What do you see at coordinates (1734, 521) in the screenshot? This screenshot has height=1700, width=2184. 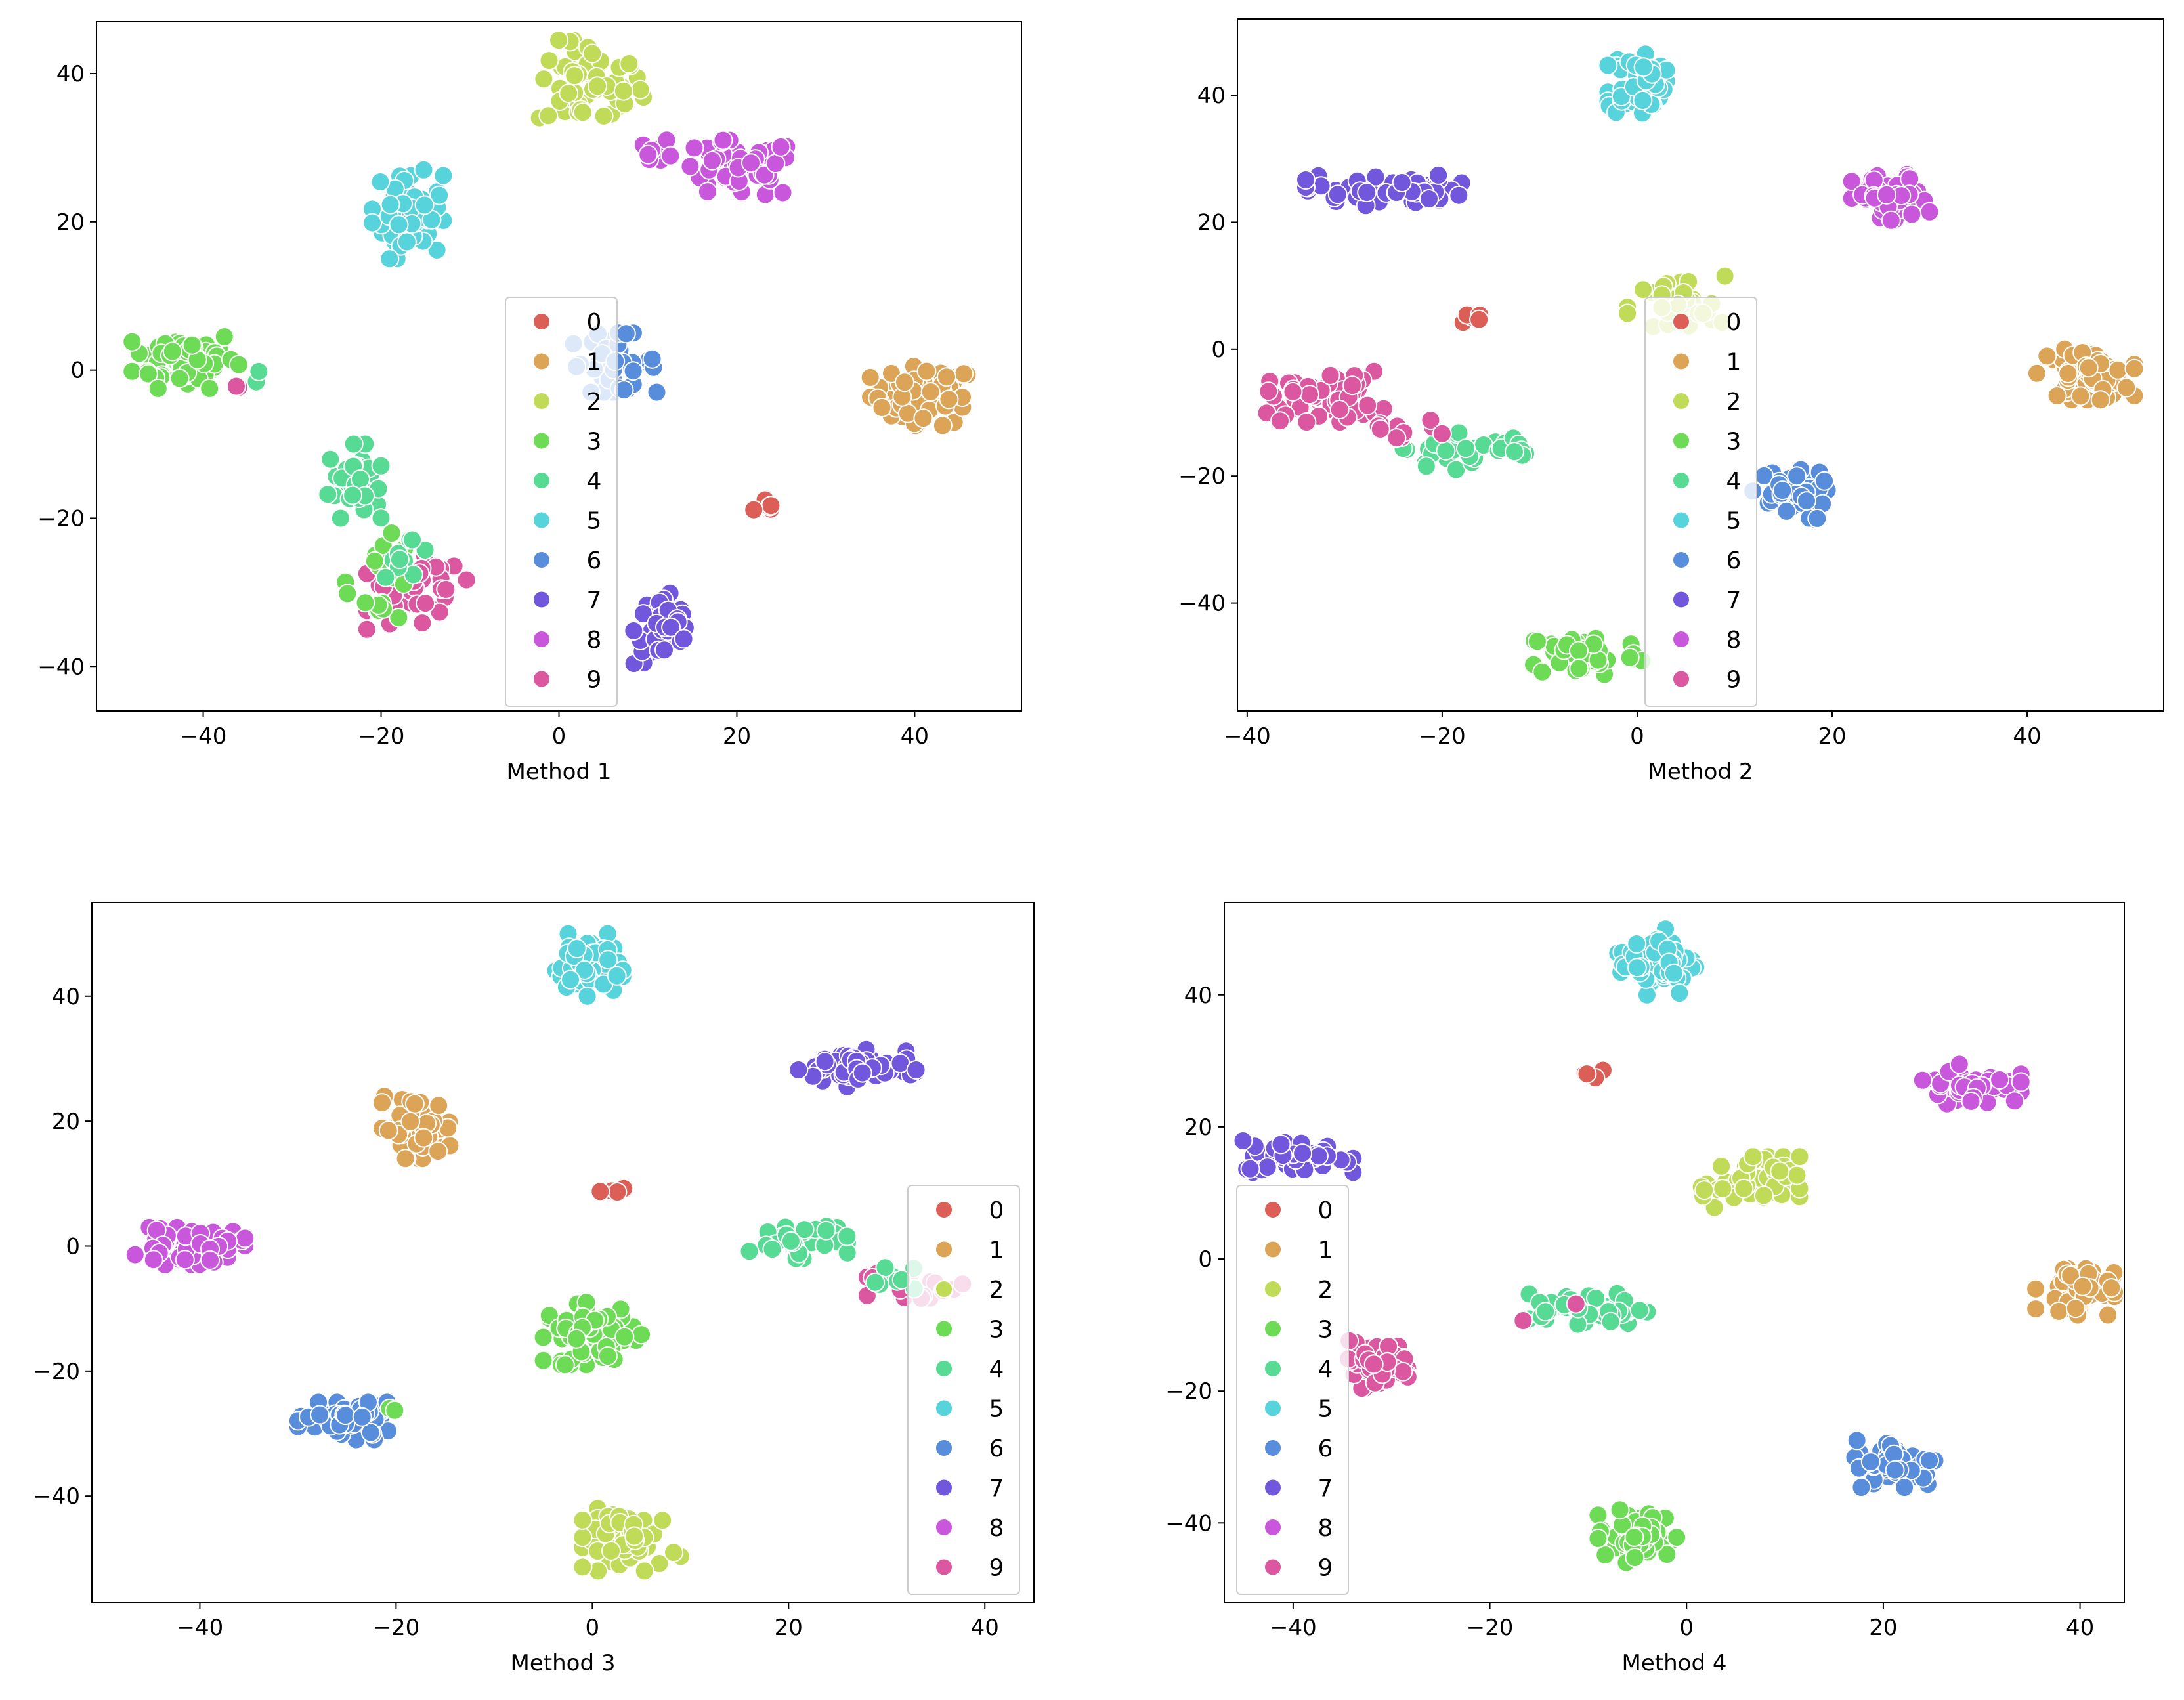 I see `legend-label-5: 5` at bounding box center [1734, 521].